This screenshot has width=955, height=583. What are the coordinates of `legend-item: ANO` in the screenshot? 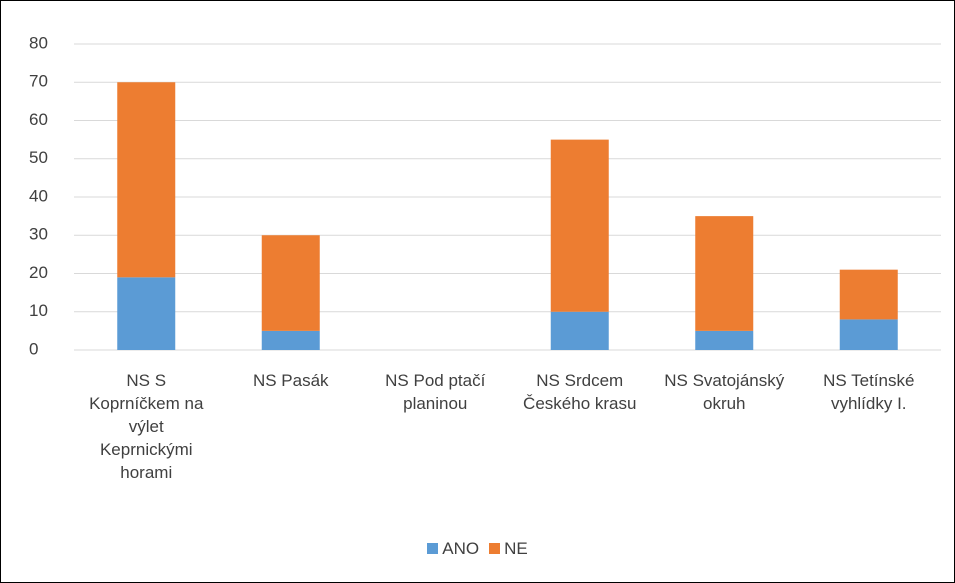 It's located at (453, 549).